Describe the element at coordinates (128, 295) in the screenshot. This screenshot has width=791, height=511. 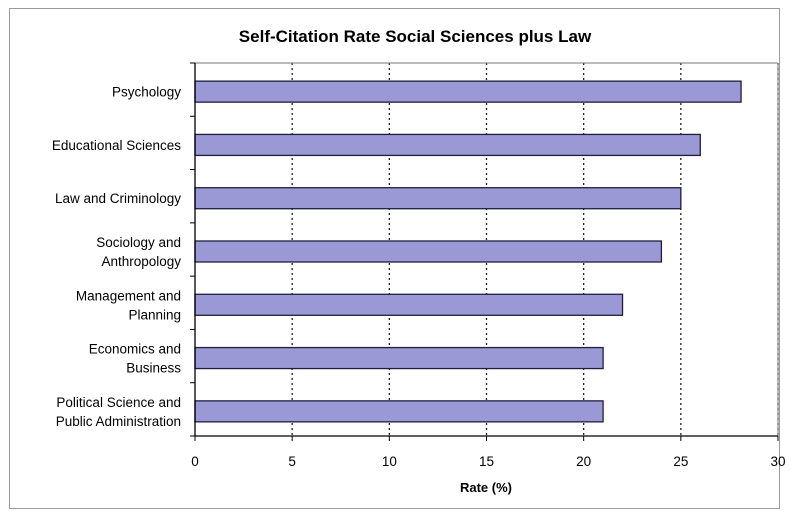
I see `category-label-4-line-0: Management and` at that location.